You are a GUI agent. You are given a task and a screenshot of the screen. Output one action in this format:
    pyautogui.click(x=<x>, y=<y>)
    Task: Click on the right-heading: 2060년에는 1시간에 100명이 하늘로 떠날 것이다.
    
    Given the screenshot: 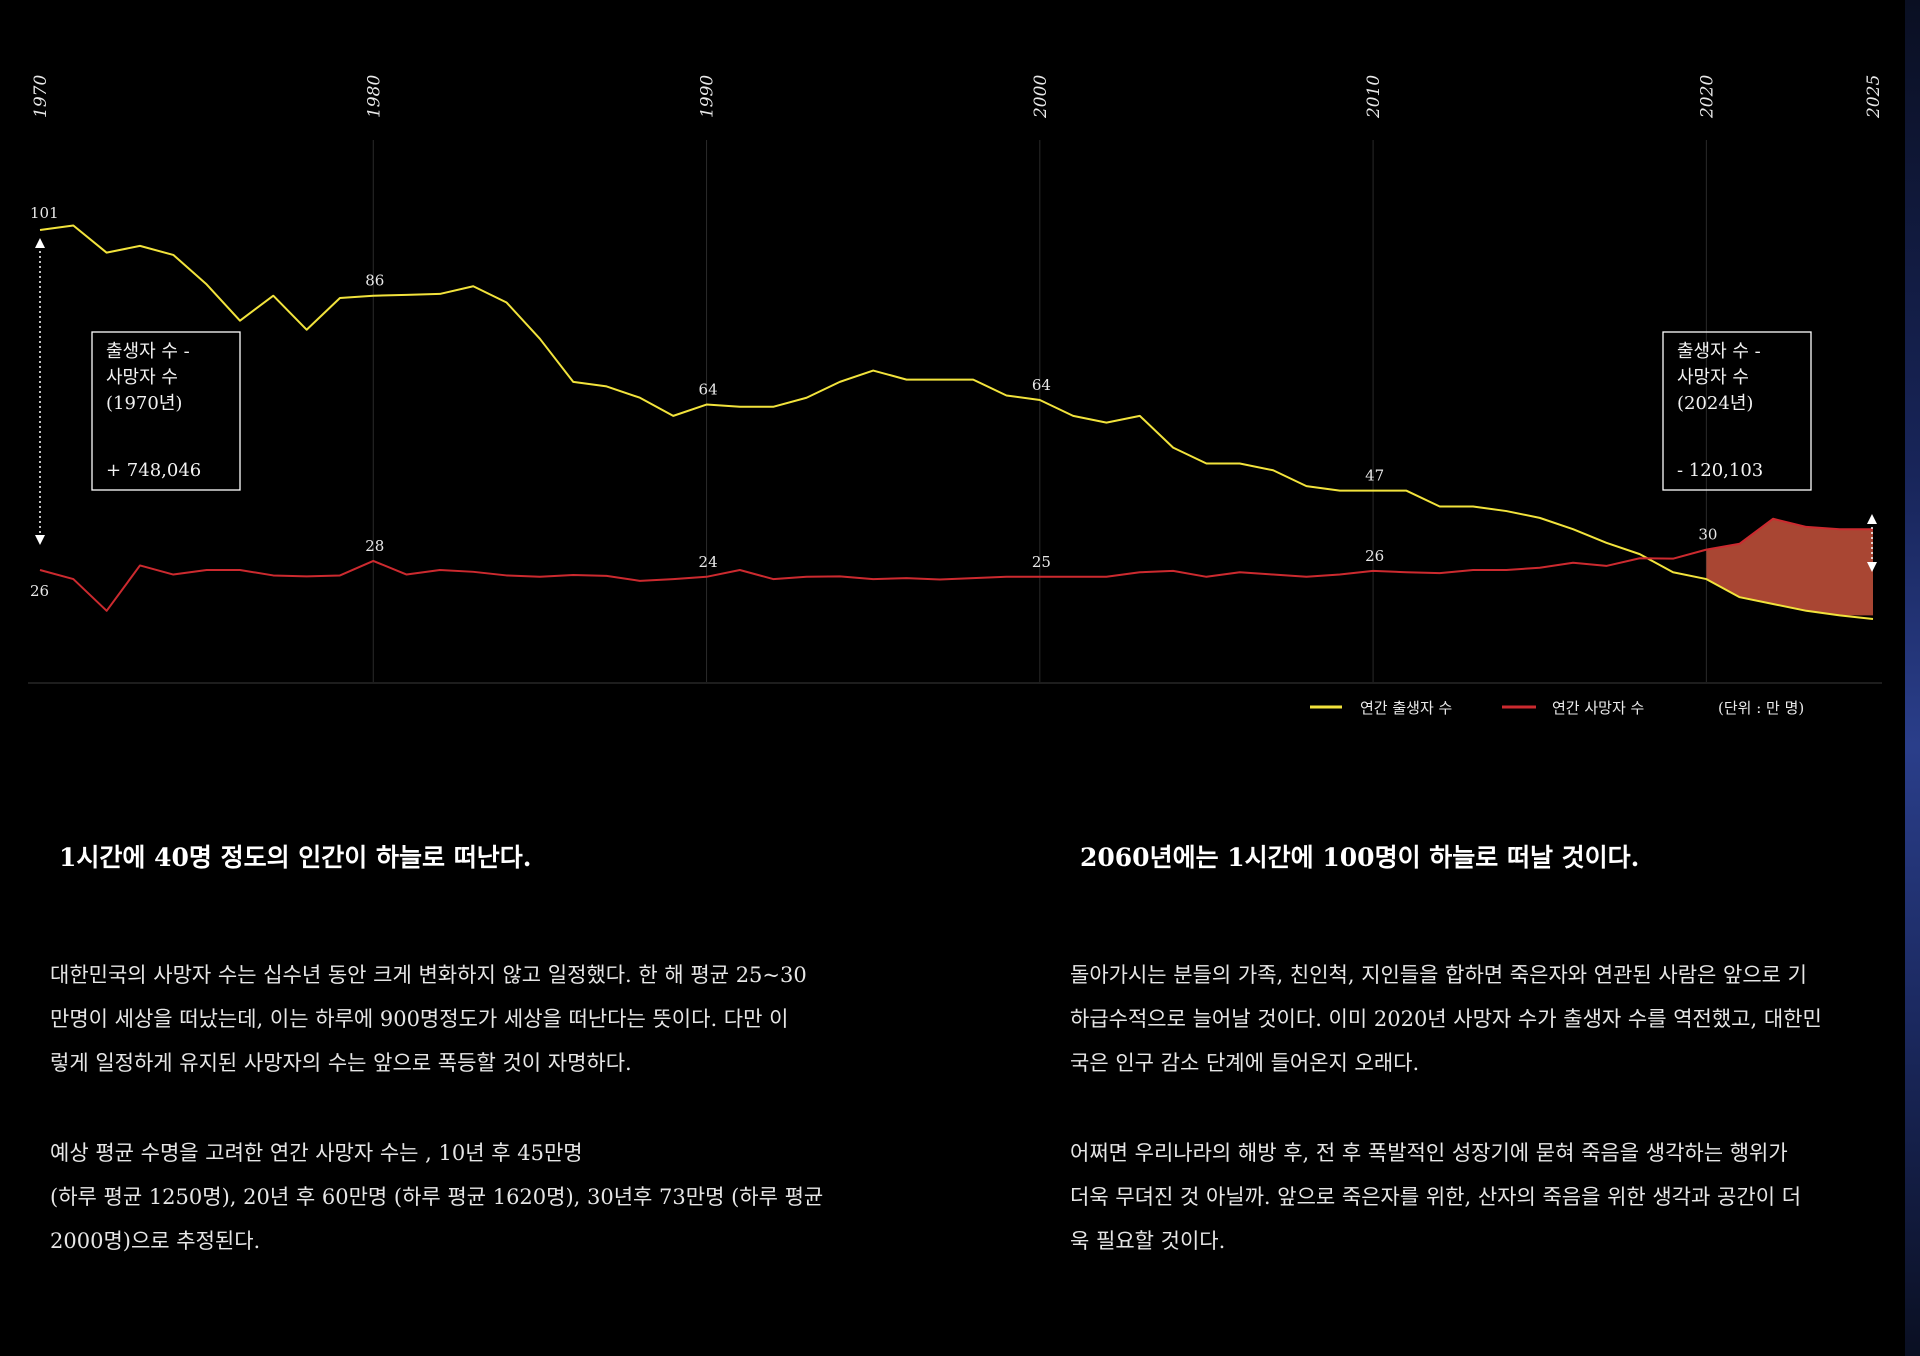 What is the action you would take?
    pyautogui.click(x=1360, y=857)
    